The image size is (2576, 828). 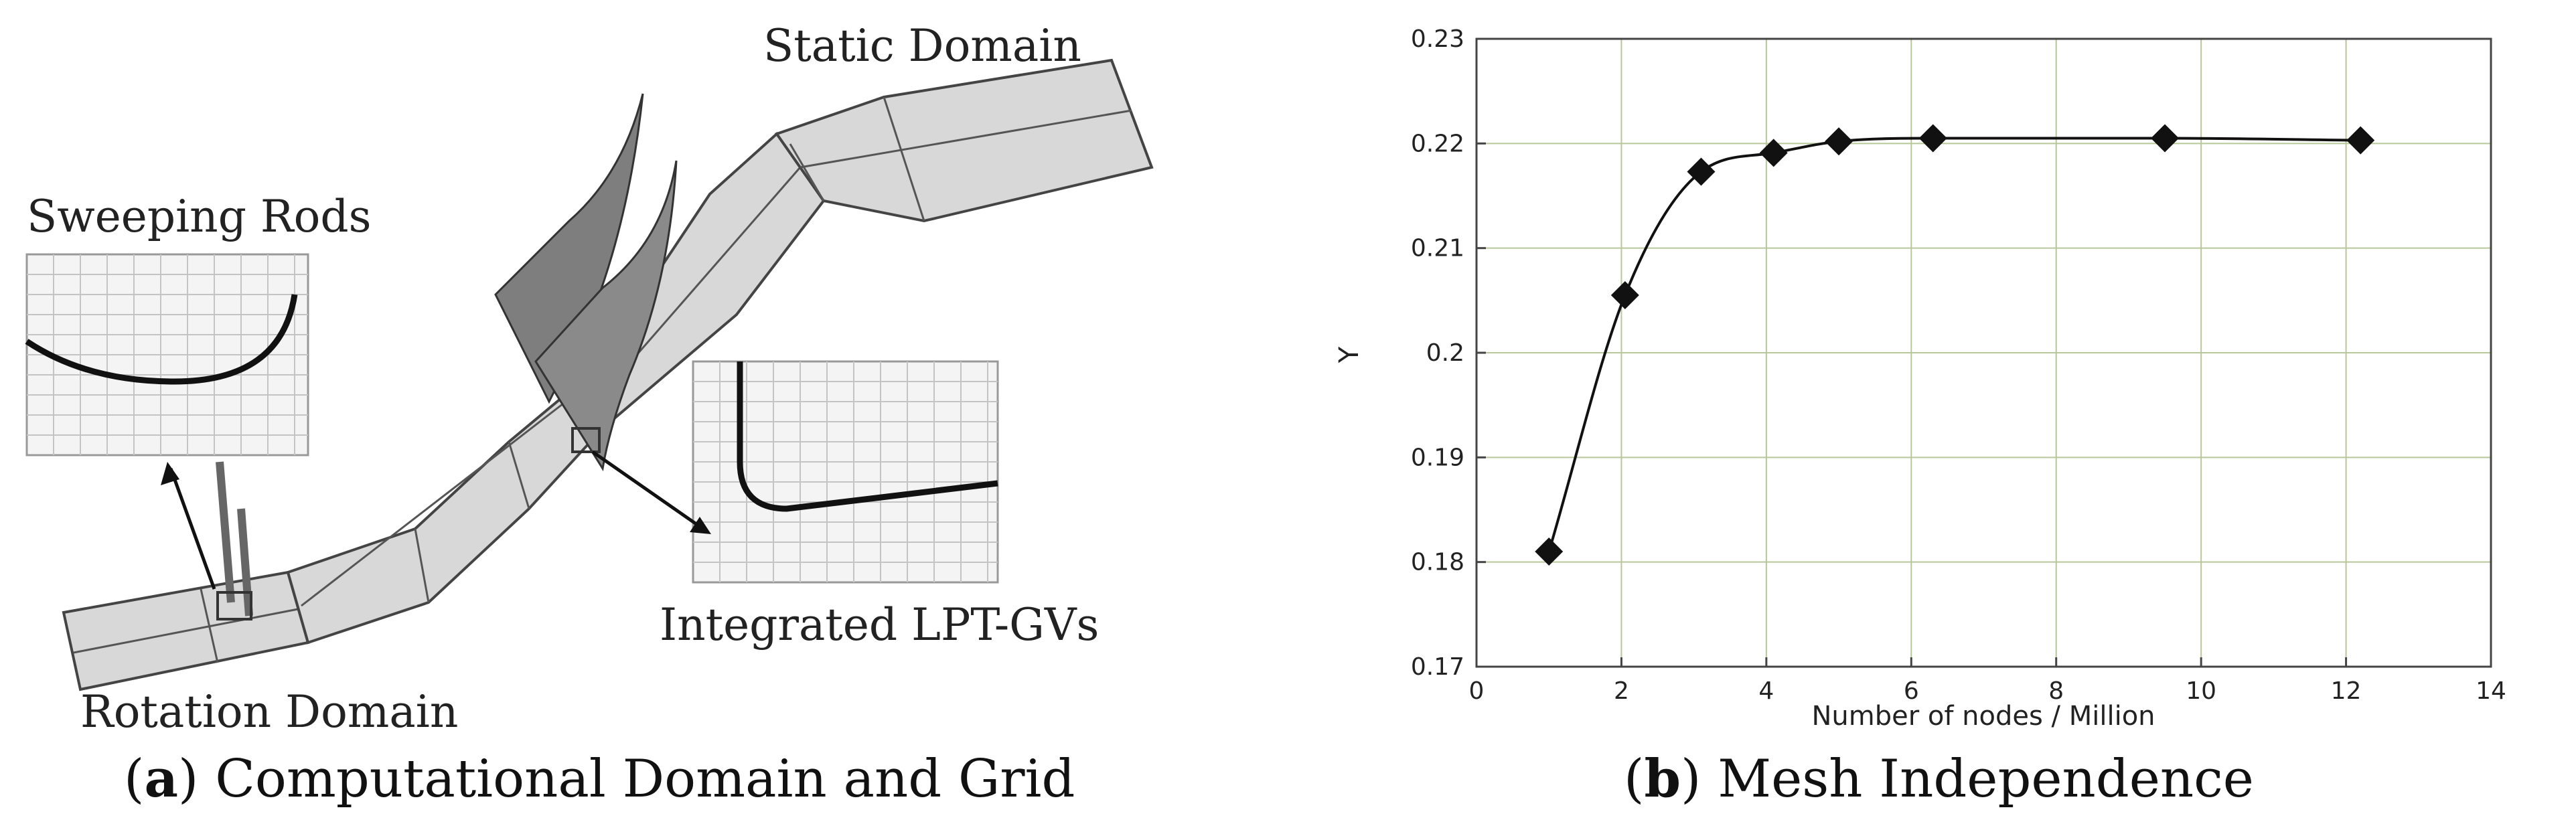 What do you see at coordinates (1437, 667) in the screenshot?
I see `y-tick-label: 0.17` at bounding box center [1437, 667].